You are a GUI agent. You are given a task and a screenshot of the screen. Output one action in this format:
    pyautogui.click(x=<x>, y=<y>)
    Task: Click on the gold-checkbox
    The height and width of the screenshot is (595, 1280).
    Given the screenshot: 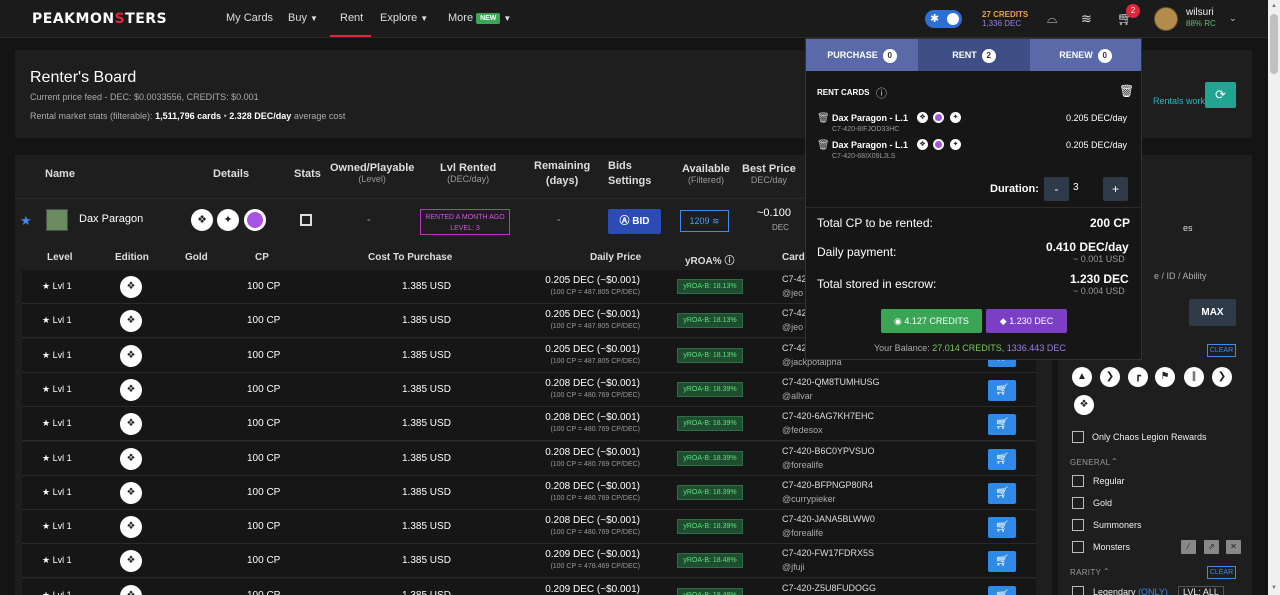 What is the action you would take?
    pyautogui.click(x=1078, y=503)
    